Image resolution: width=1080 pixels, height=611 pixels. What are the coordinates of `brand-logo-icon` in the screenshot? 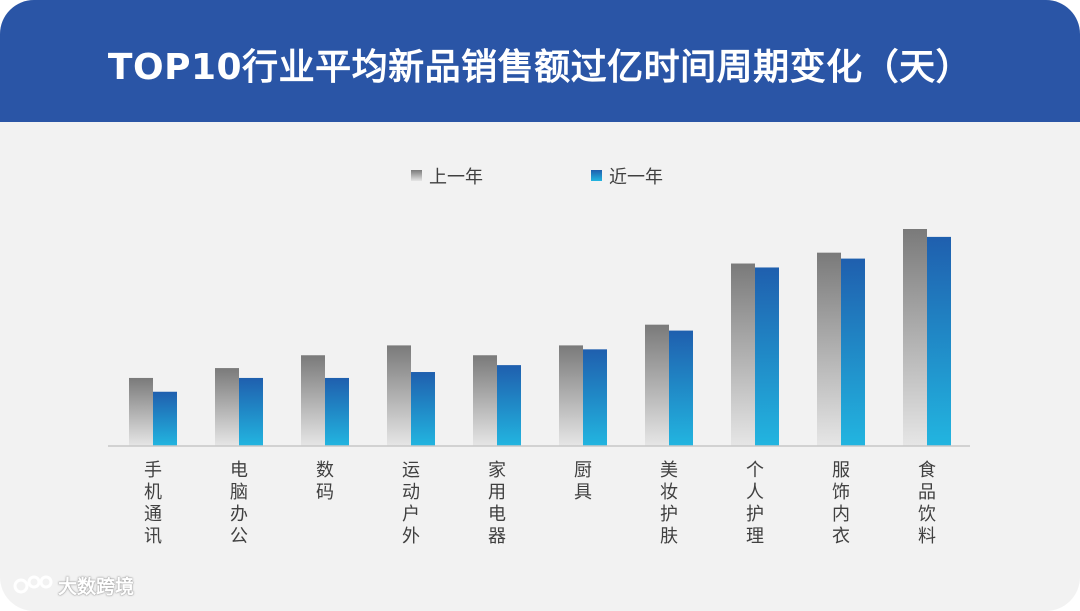 It's located at (33, 584).